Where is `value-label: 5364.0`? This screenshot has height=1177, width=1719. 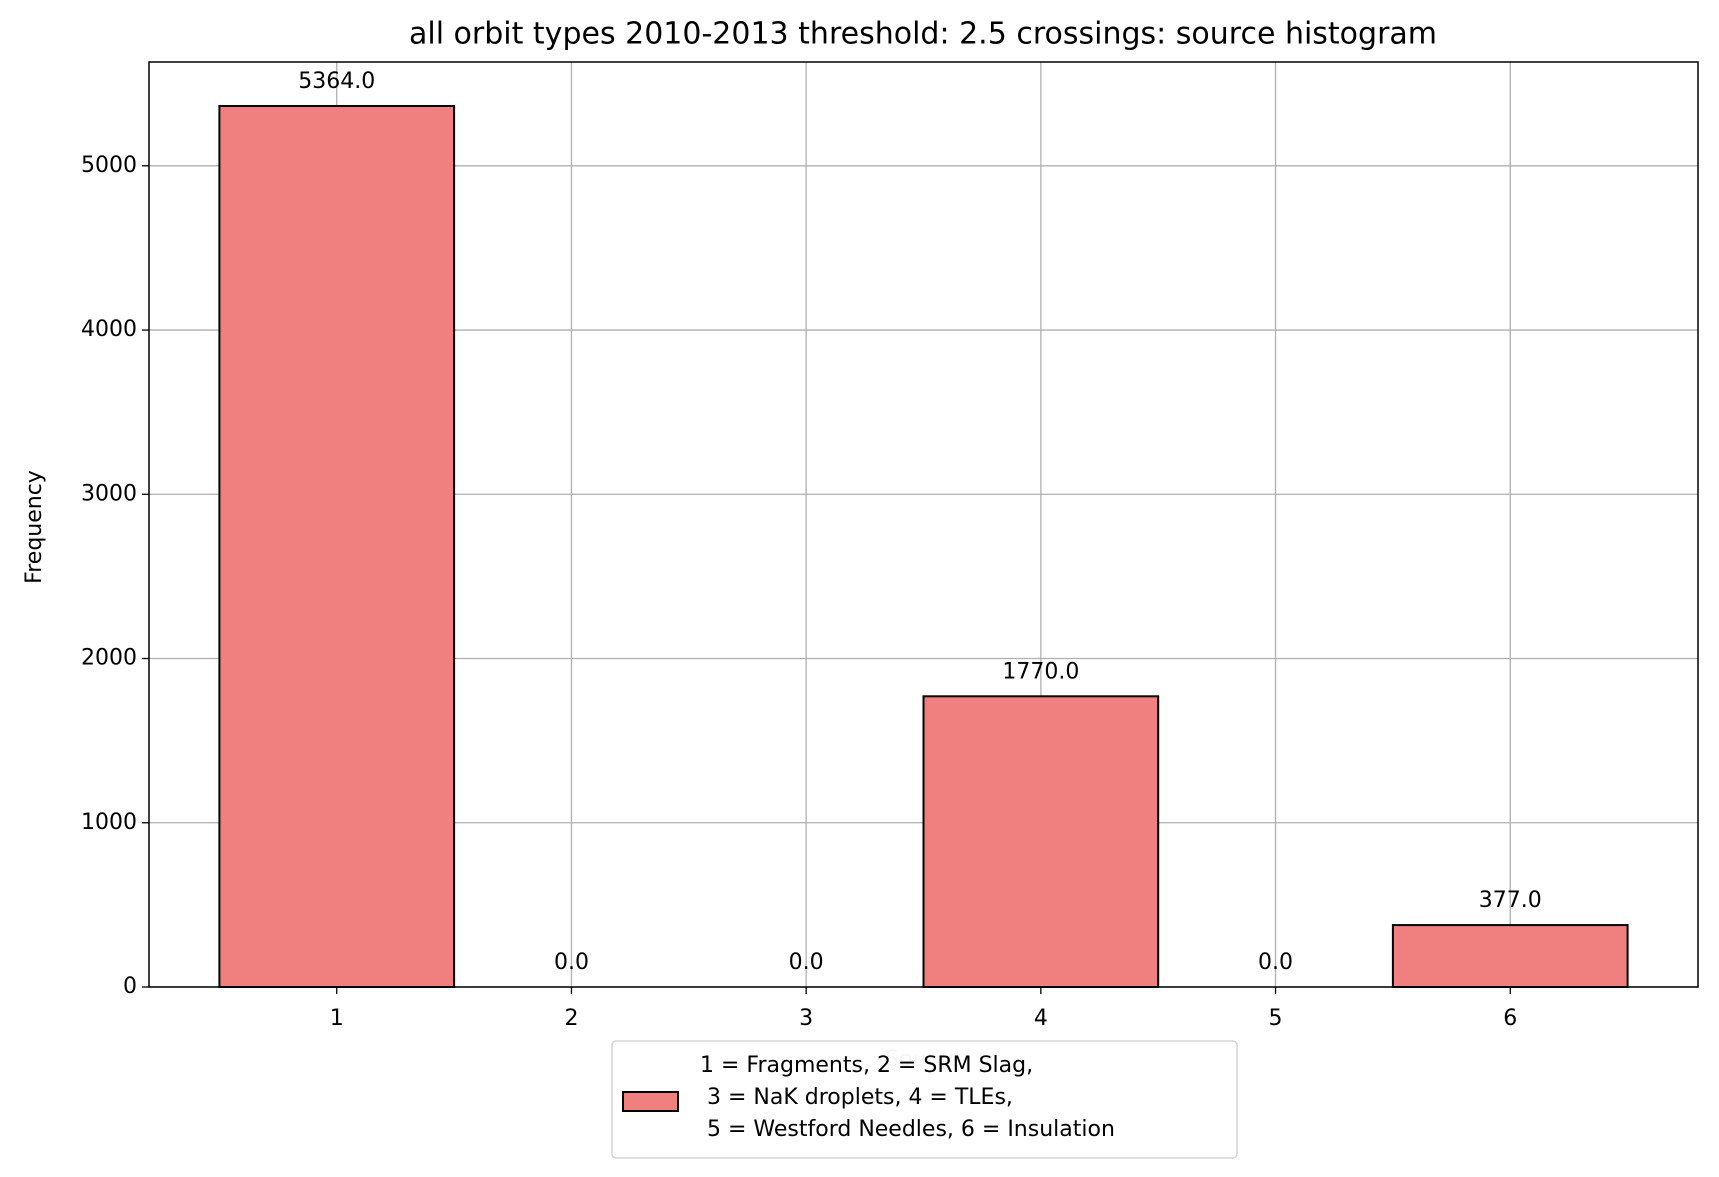
value-label: 5364.0 is located at coordinates (336, 81).